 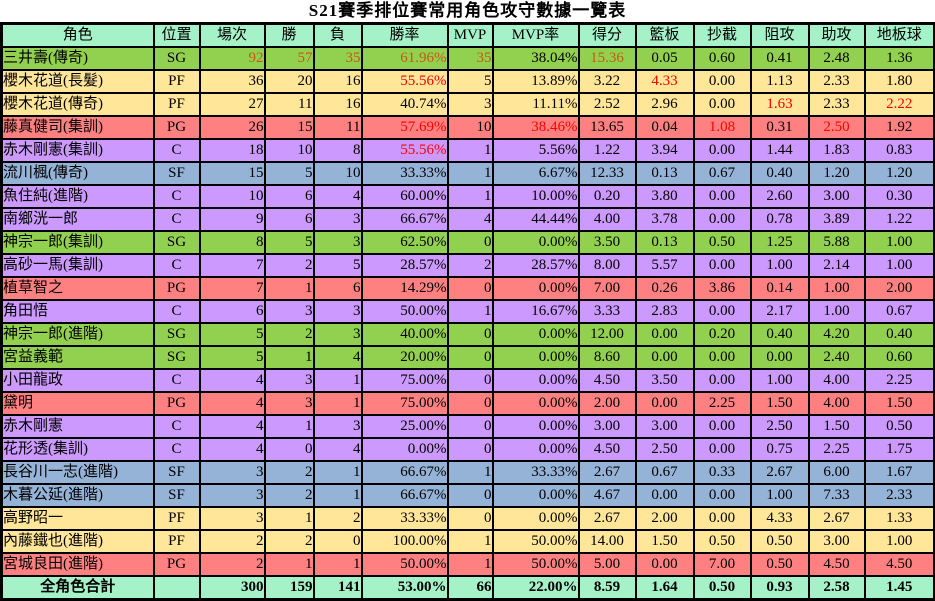 I want to click on total-cell-steals: 0.50, so click(x=722, y=588).